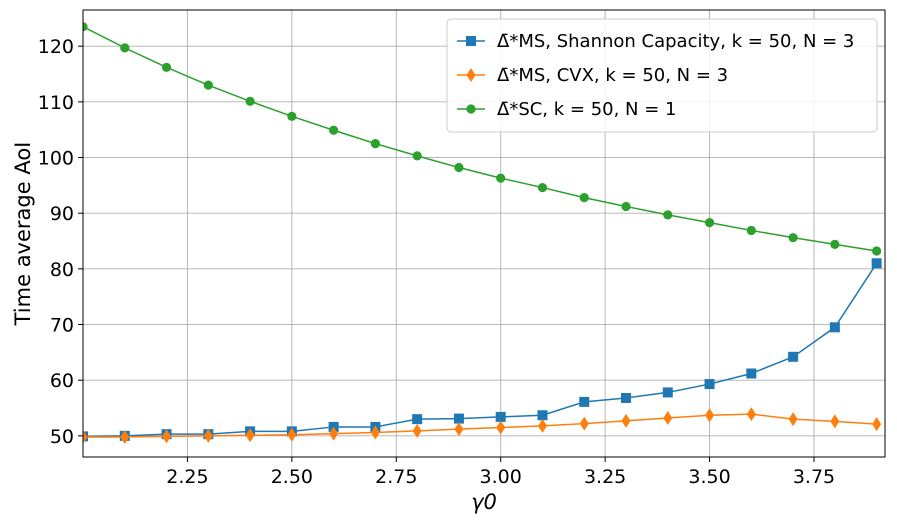  What do you see at coordinates (501, 477) in the screenshot?
I see `x-tick-label: 3.00` at bounding box center [501, 477].